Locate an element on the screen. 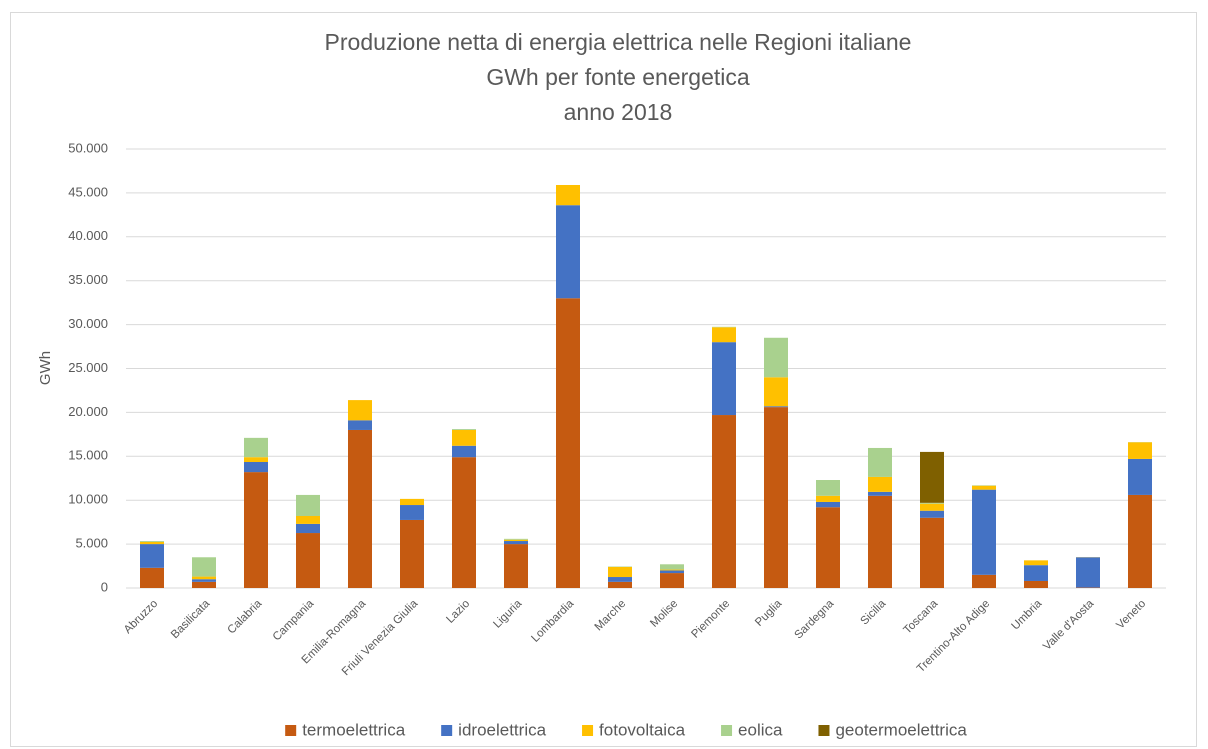 The height and width of the screenshot is (749, 1208). legend-label: idroelettrica is located at coordinates (502, 729).